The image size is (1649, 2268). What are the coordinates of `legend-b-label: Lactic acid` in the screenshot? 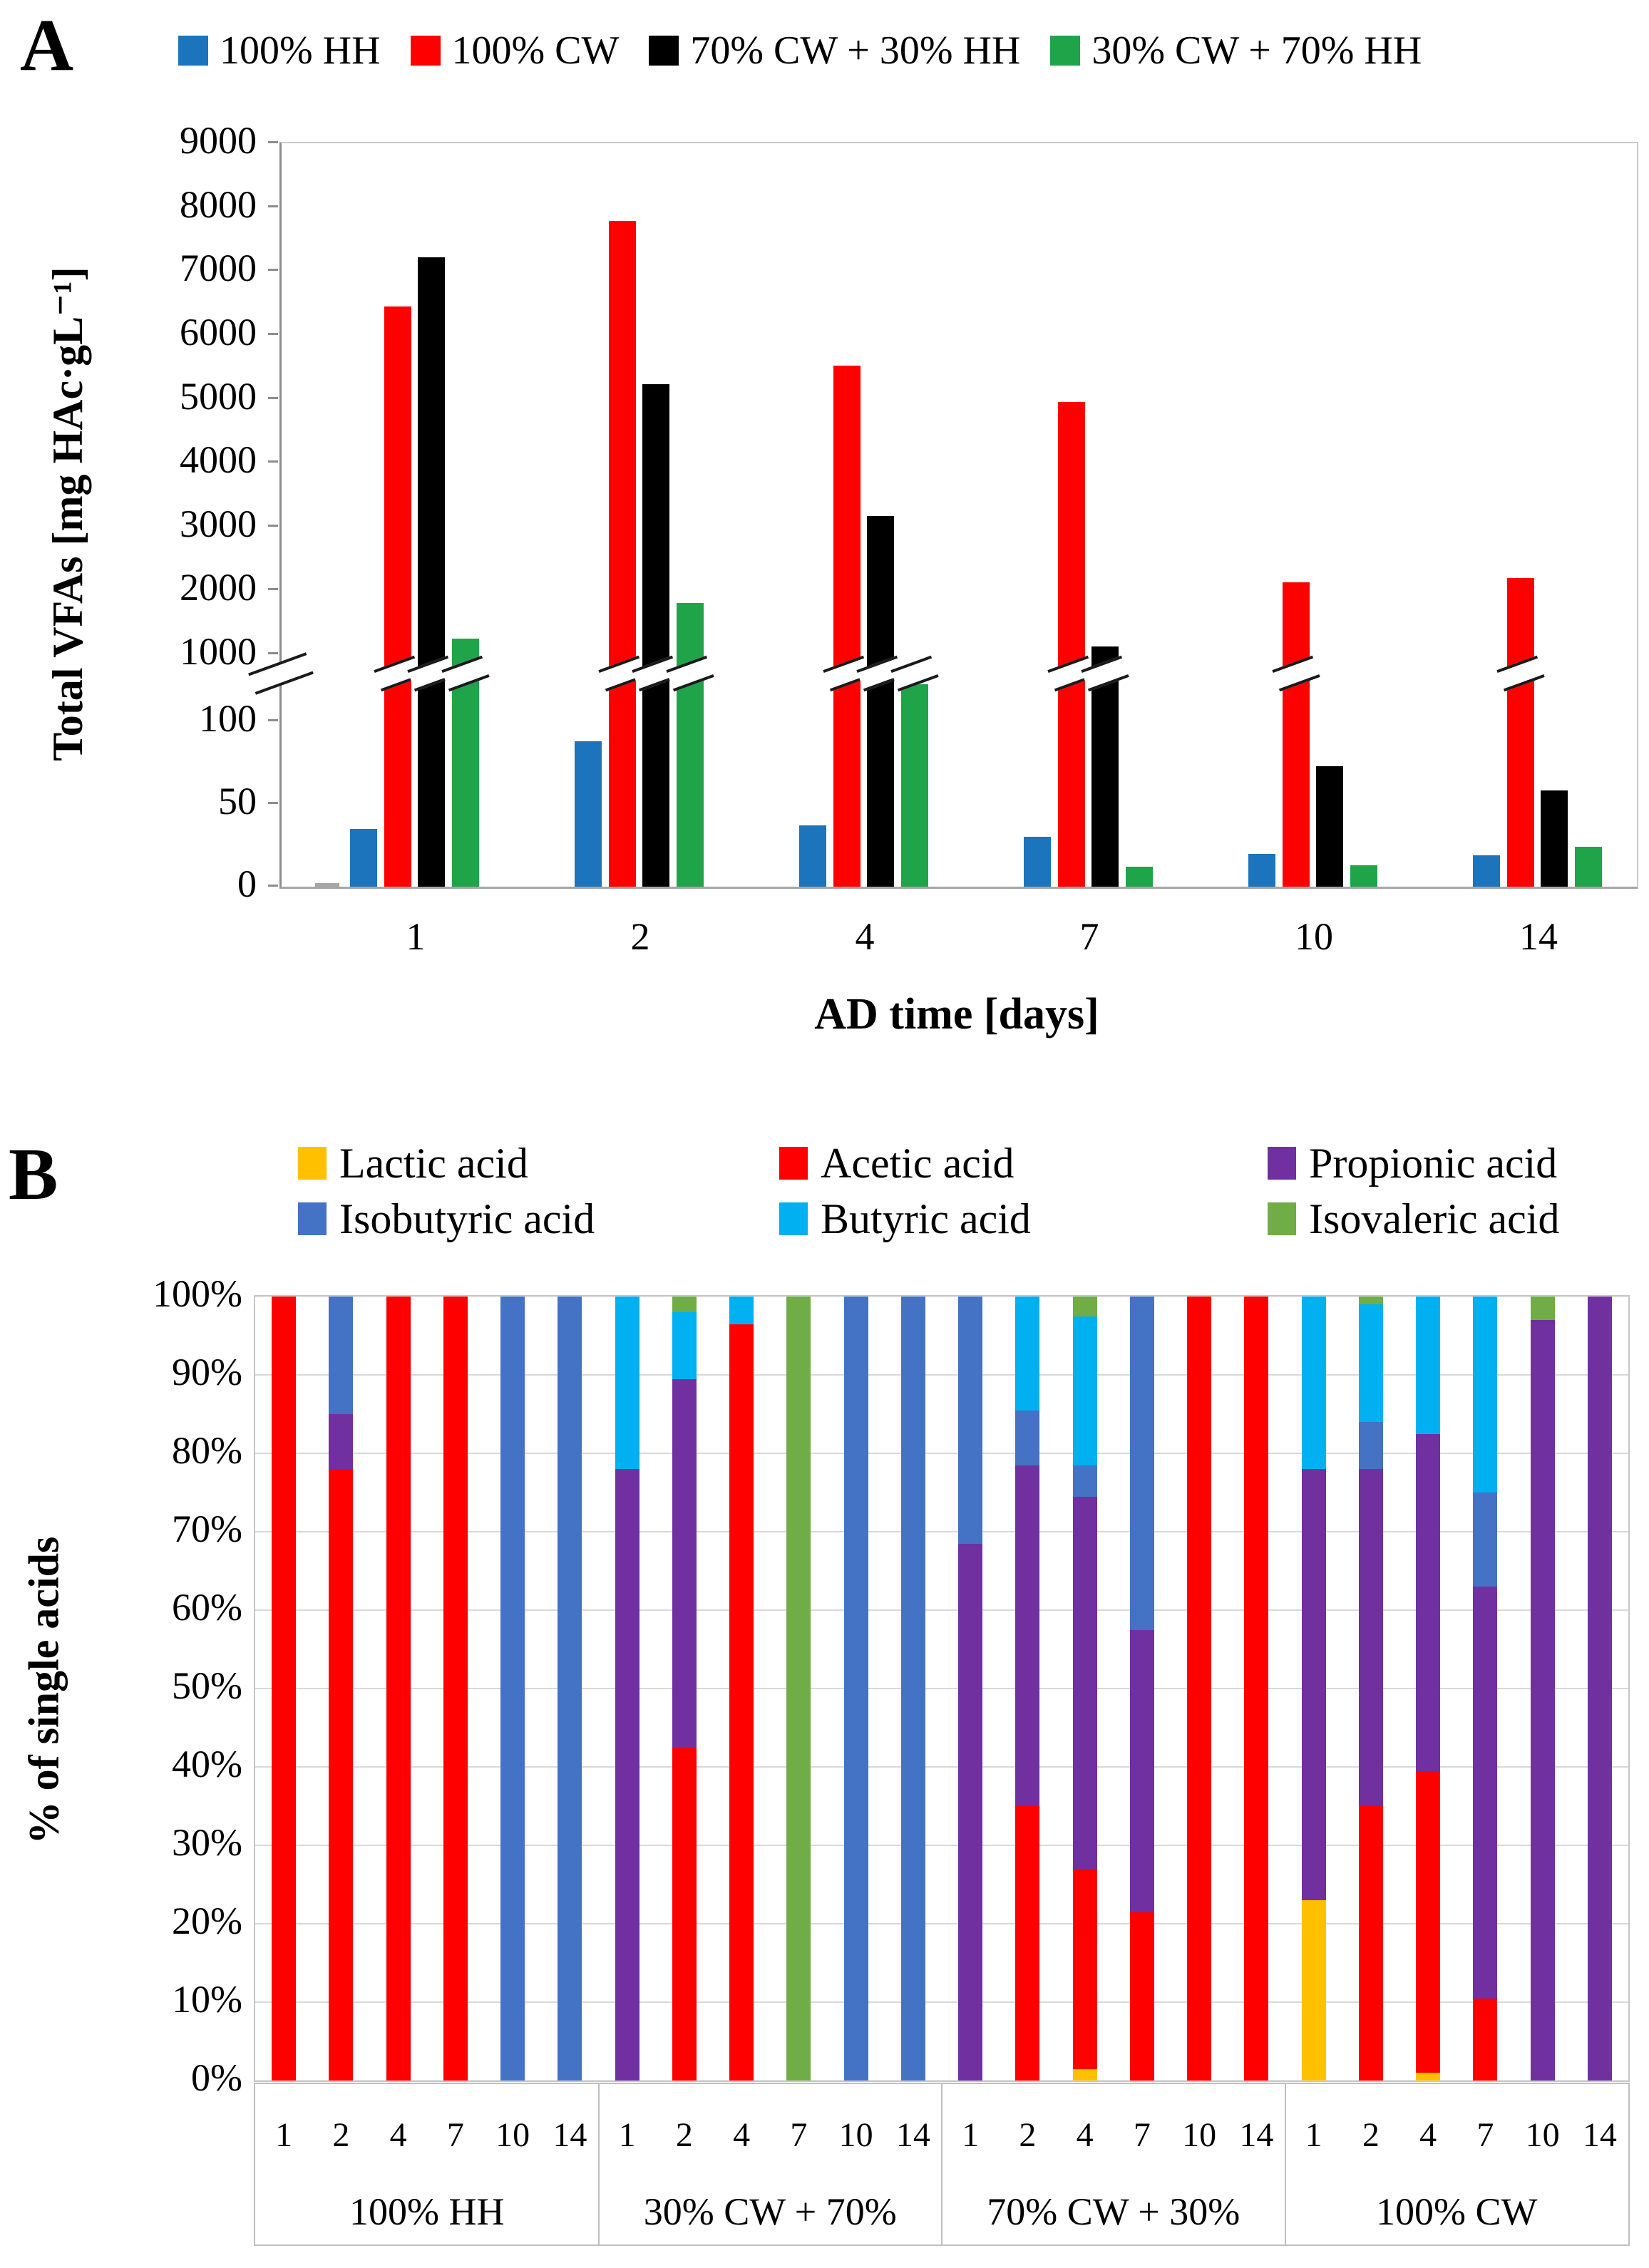 It's located at (433, 1163).